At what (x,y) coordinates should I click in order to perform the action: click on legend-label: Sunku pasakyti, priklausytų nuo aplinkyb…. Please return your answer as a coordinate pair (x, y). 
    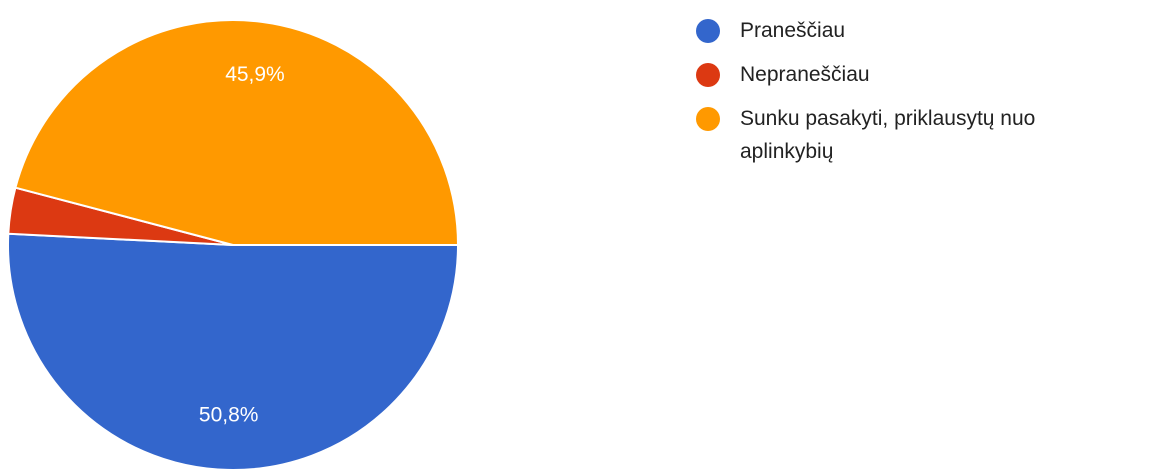
    Looking at the image, I should click on (888, 135).